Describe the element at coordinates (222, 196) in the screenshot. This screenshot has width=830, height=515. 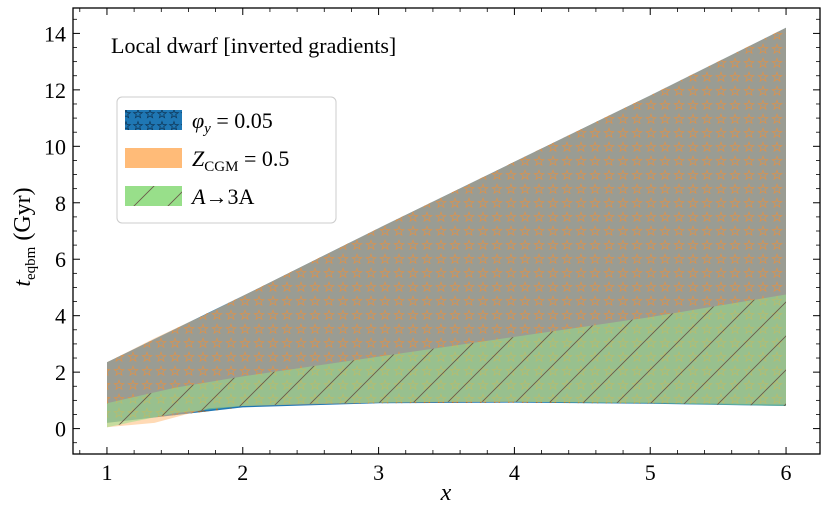
I see `legend-label-3: A→3A` at that location.